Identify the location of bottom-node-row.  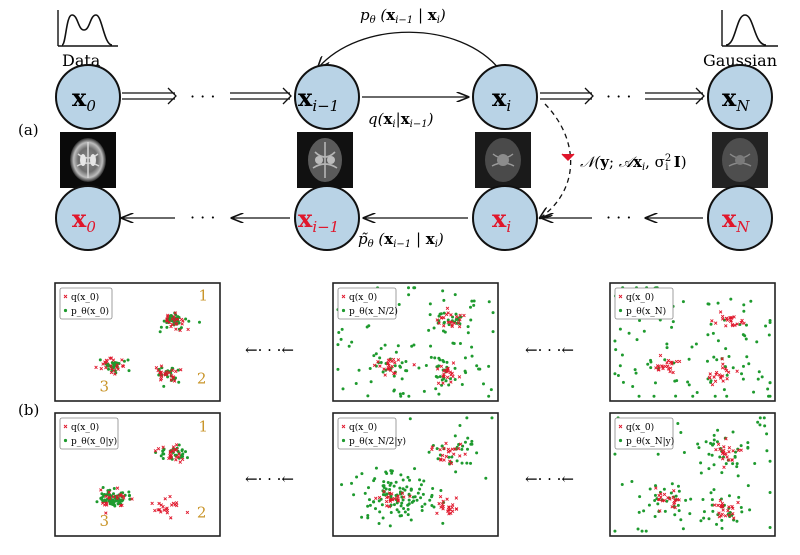
(414, 218).